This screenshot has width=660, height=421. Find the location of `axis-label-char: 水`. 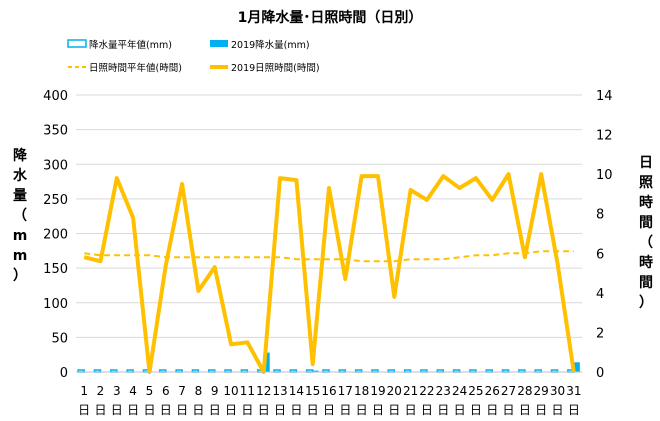

axis-label-char: 水 is located at coordinates (20, 175).